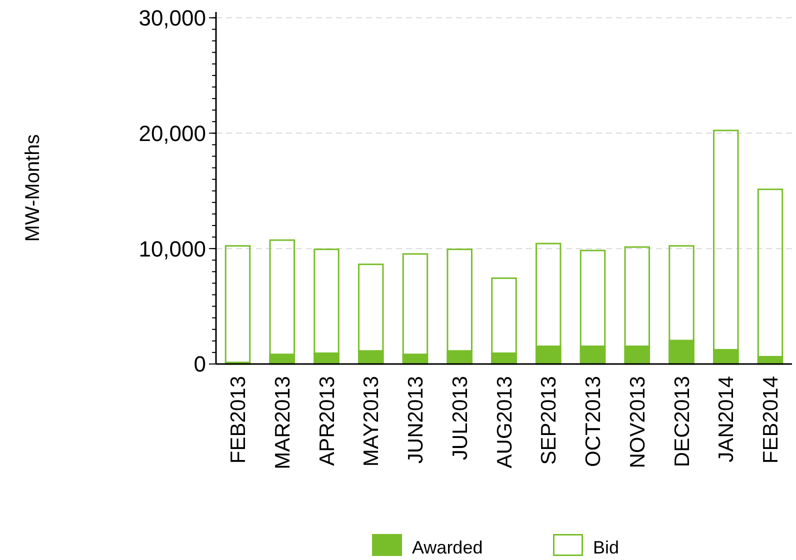 Image resolution: width=796 pixels, height=560 pixels. Describe the element at coordinates (460, 418) in the screenshot. I see `x-tick-label: JUL2013` at that location.